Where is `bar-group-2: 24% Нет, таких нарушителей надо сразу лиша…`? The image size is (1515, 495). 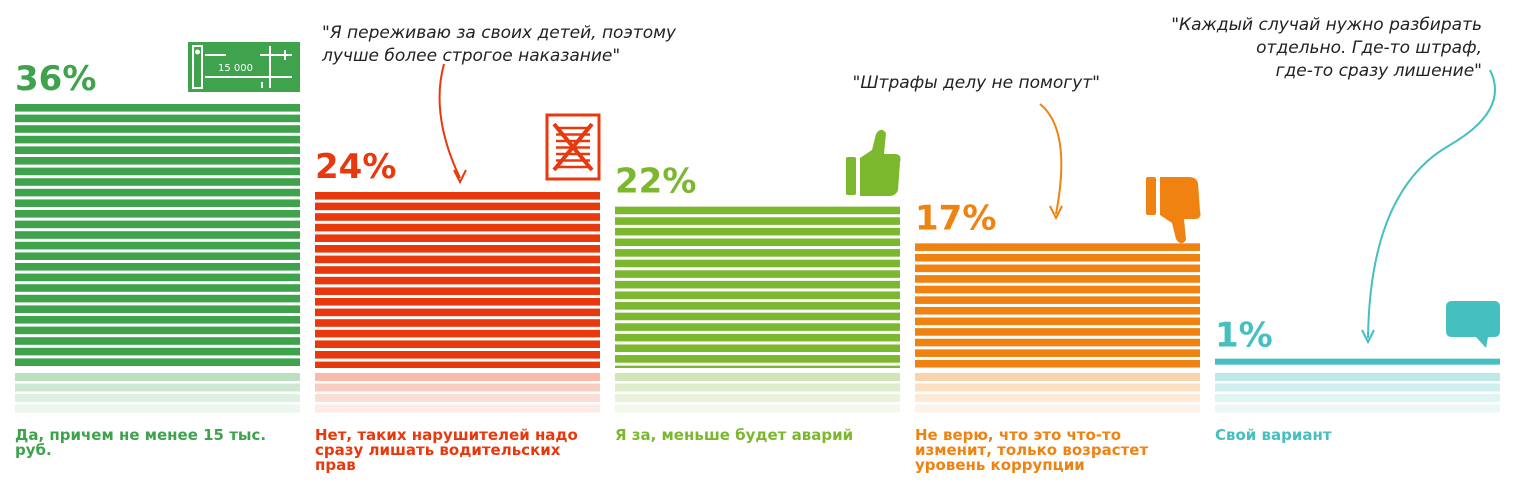
bar-group-2: 24% Нет, таких нарушителей надо сразу лиша… is located at coordinates (457, 310).